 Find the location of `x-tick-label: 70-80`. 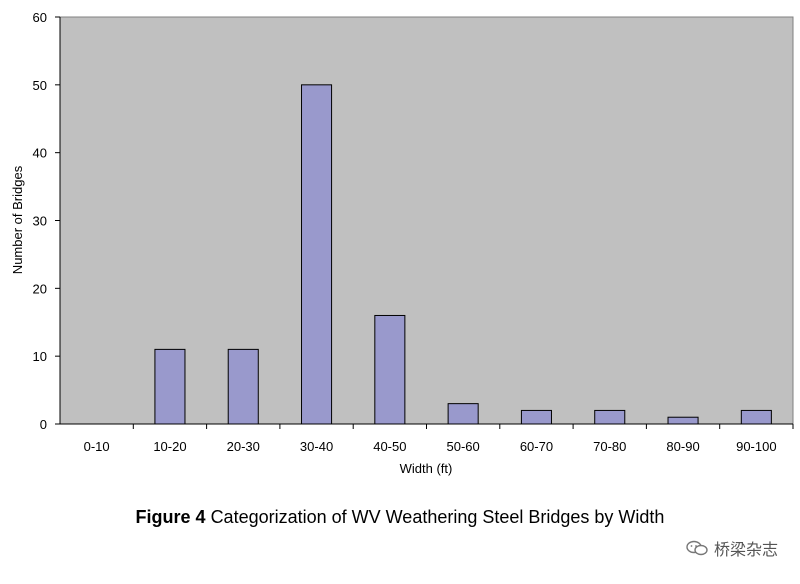

x-tick-label: 70-80 is located at coordinates (609, 446).